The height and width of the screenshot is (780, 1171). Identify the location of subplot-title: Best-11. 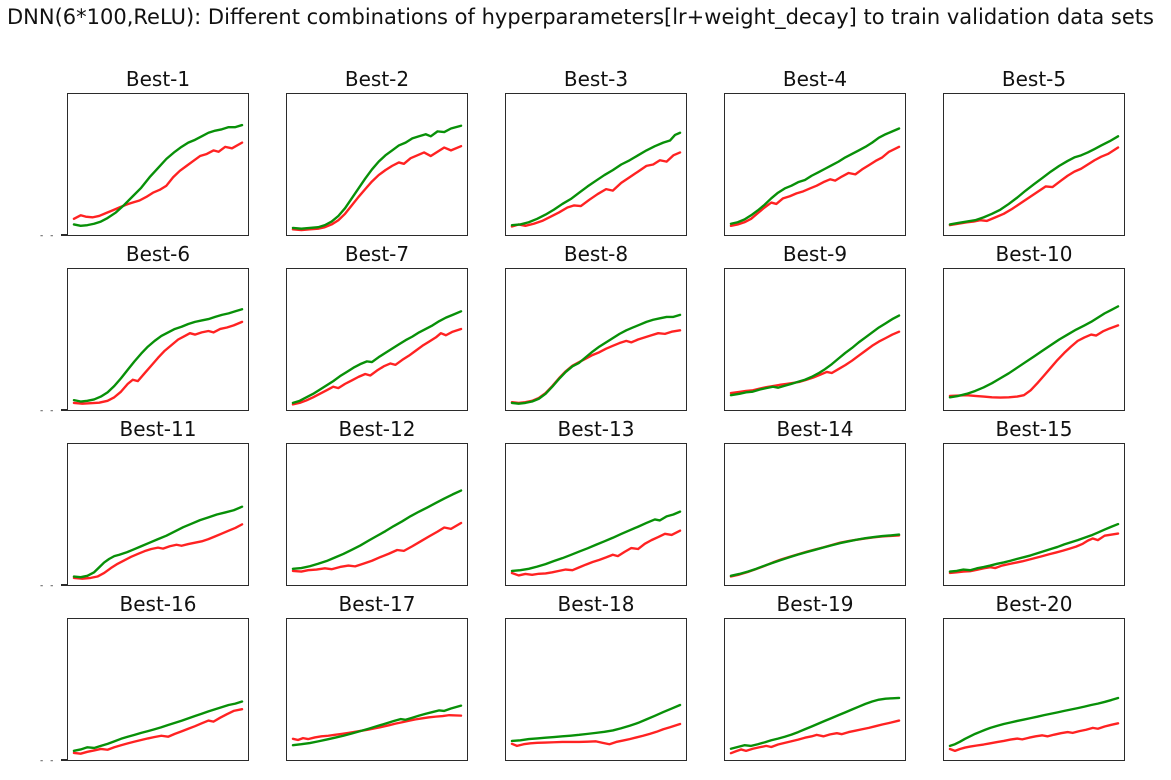
(158, 429).